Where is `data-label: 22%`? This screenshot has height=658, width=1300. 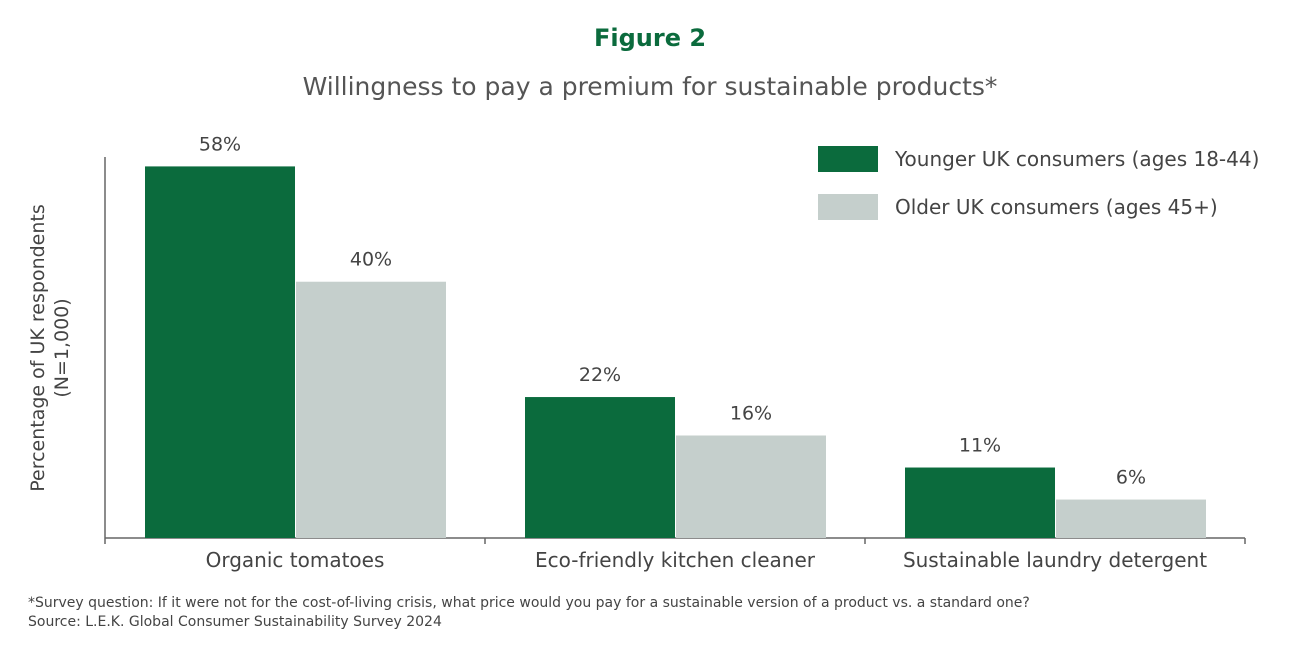 data-label: 22% is located at coordinates (600, 375).